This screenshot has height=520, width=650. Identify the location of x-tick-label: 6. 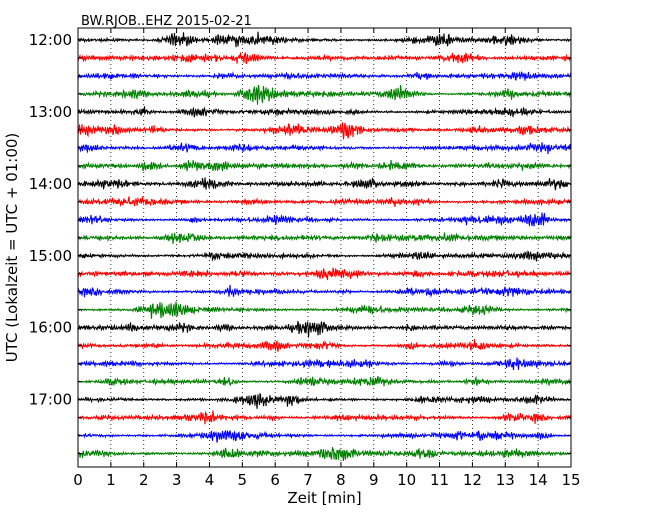
(275, 480).